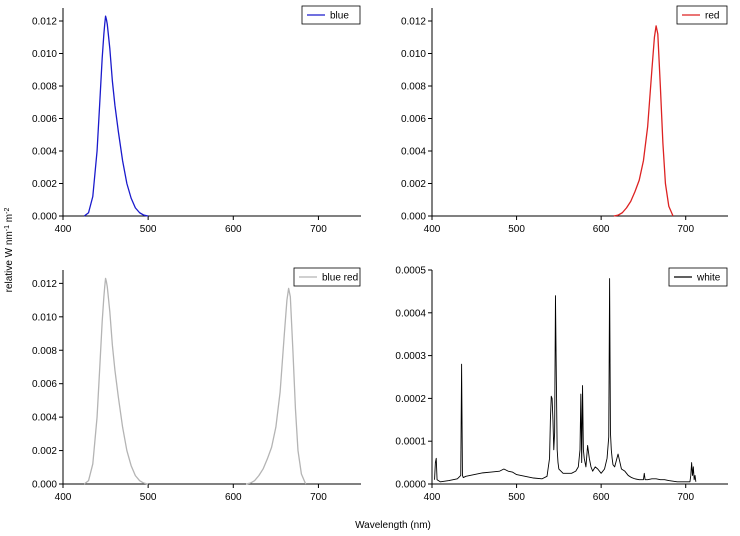  I want to click on legend: red, so click(702, 15).